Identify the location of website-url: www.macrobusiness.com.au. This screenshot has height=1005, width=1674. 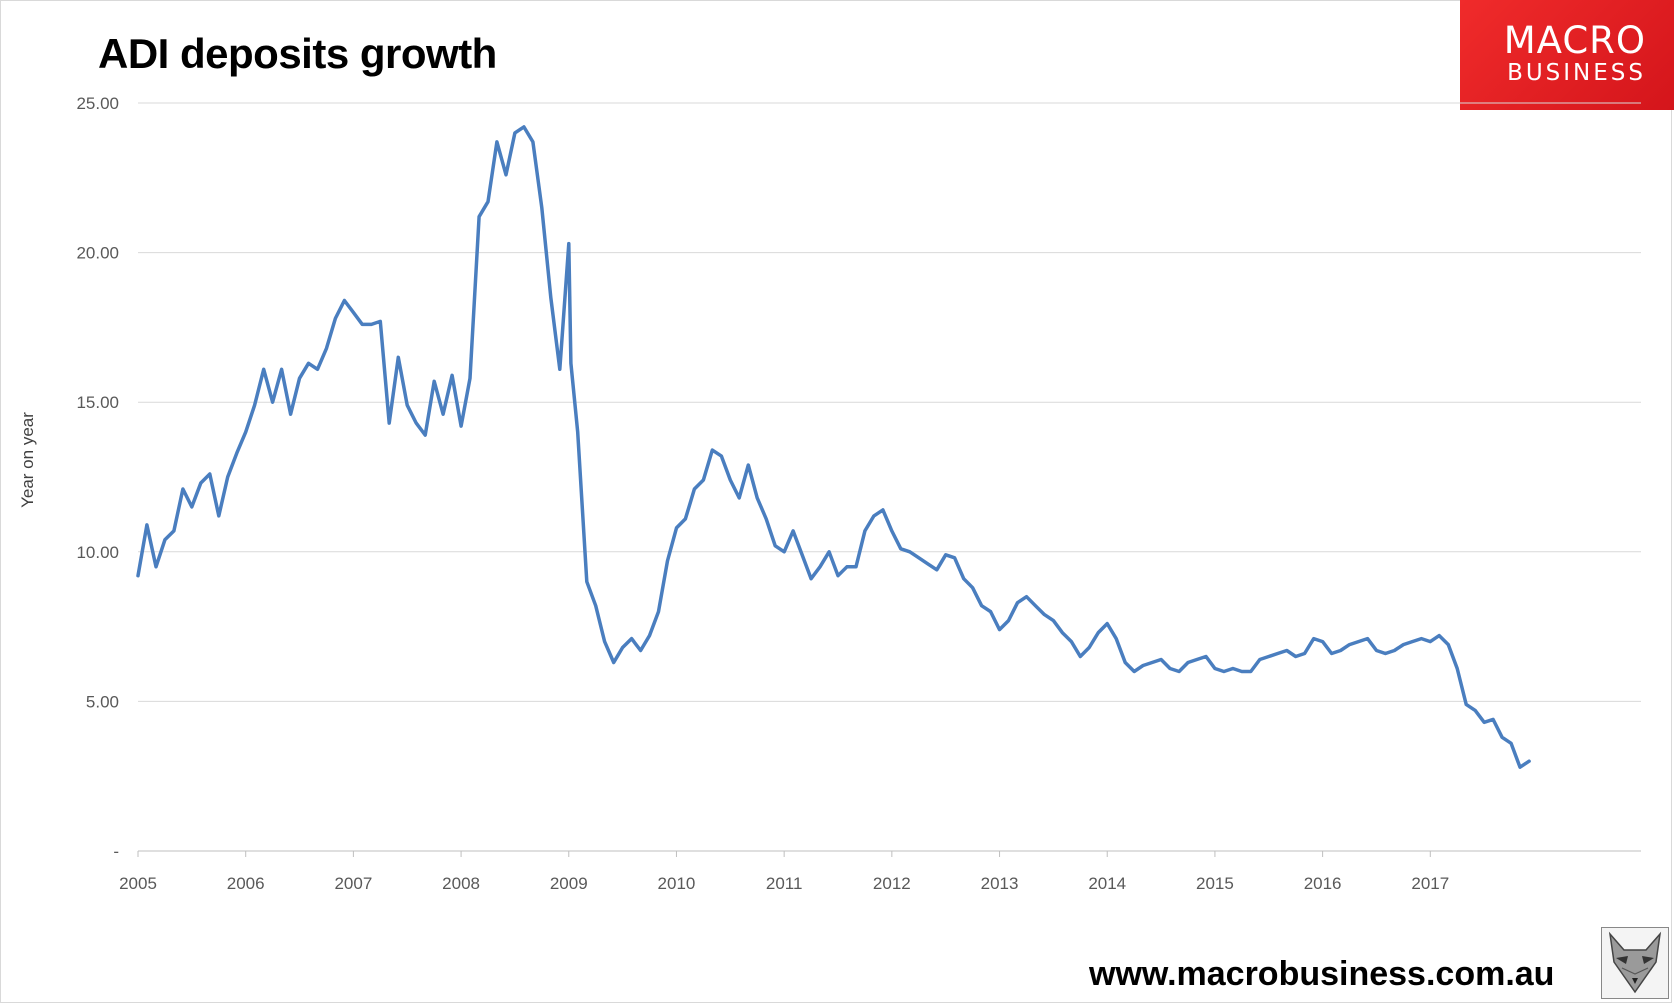
(1322, 974).